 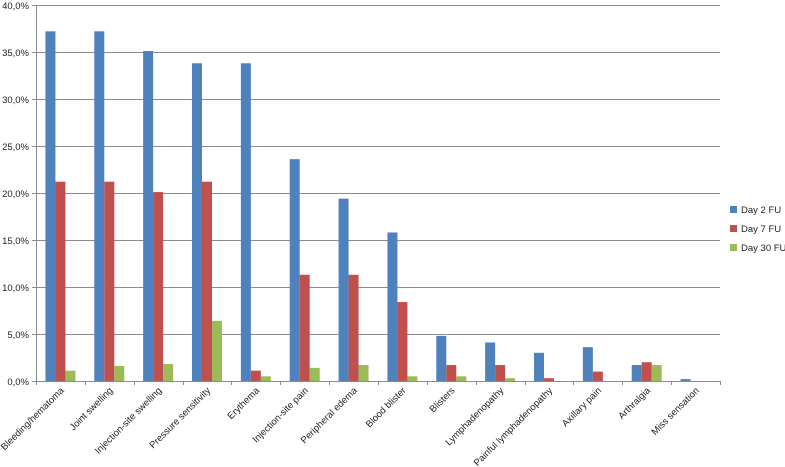 What do you see at coordinates (763, 248) in the screenshot?
I see `legend-label: Day 30 FU` at bounding box center [763, 248].